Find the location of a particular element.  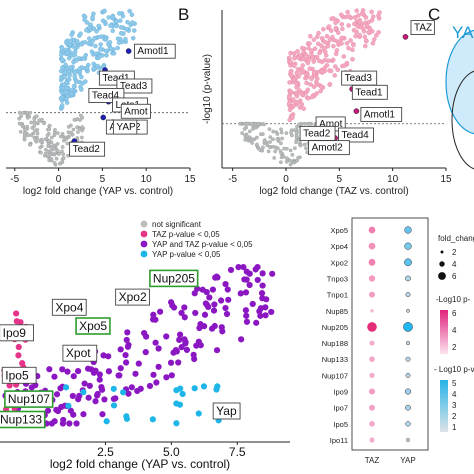

row-label: Tnpo3 is located at coordinates (337, 278).